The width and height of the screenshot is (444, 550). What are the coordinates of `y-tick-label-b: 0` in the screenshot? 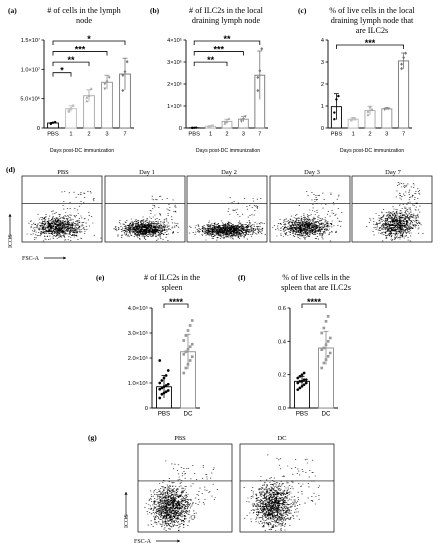 It's located at (180, 129).